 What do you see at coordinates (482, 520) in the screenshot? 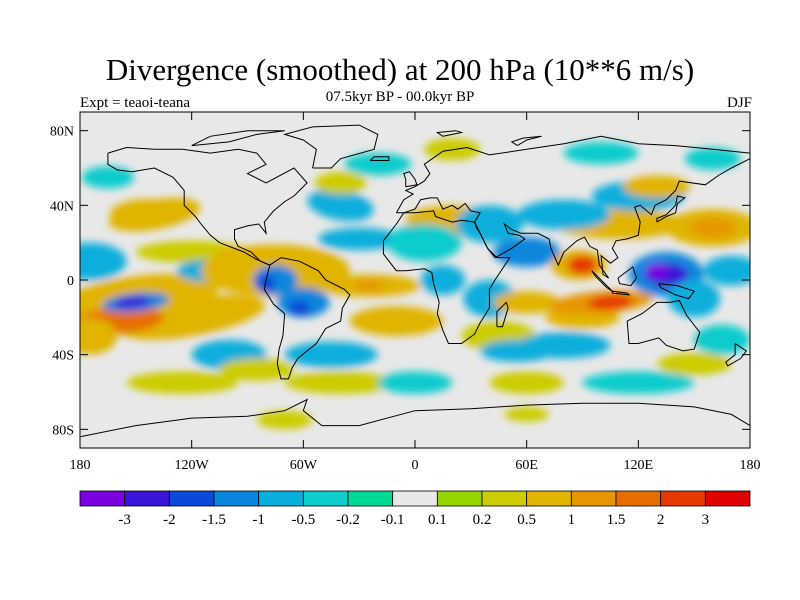
I see `colorbar-label: 0.2` at bounding box center [482, 520].